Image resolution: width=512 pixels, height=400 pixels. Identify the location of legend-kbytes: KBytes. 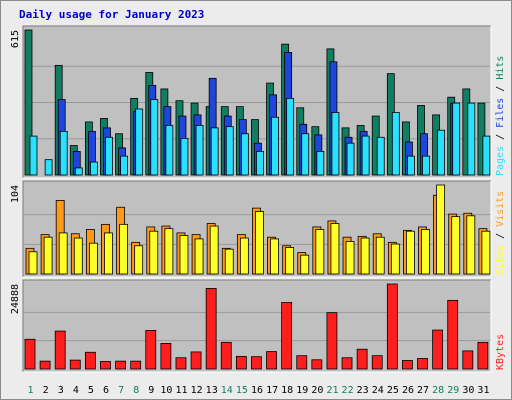
(500, 352).